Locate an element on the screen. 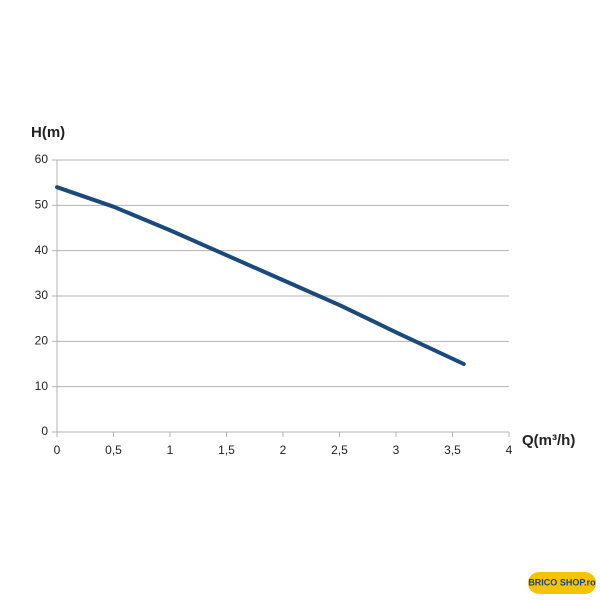 The height and width of the screenshot is (600, 600). y-tick-label: 50 is located at coordinates (42, 205).